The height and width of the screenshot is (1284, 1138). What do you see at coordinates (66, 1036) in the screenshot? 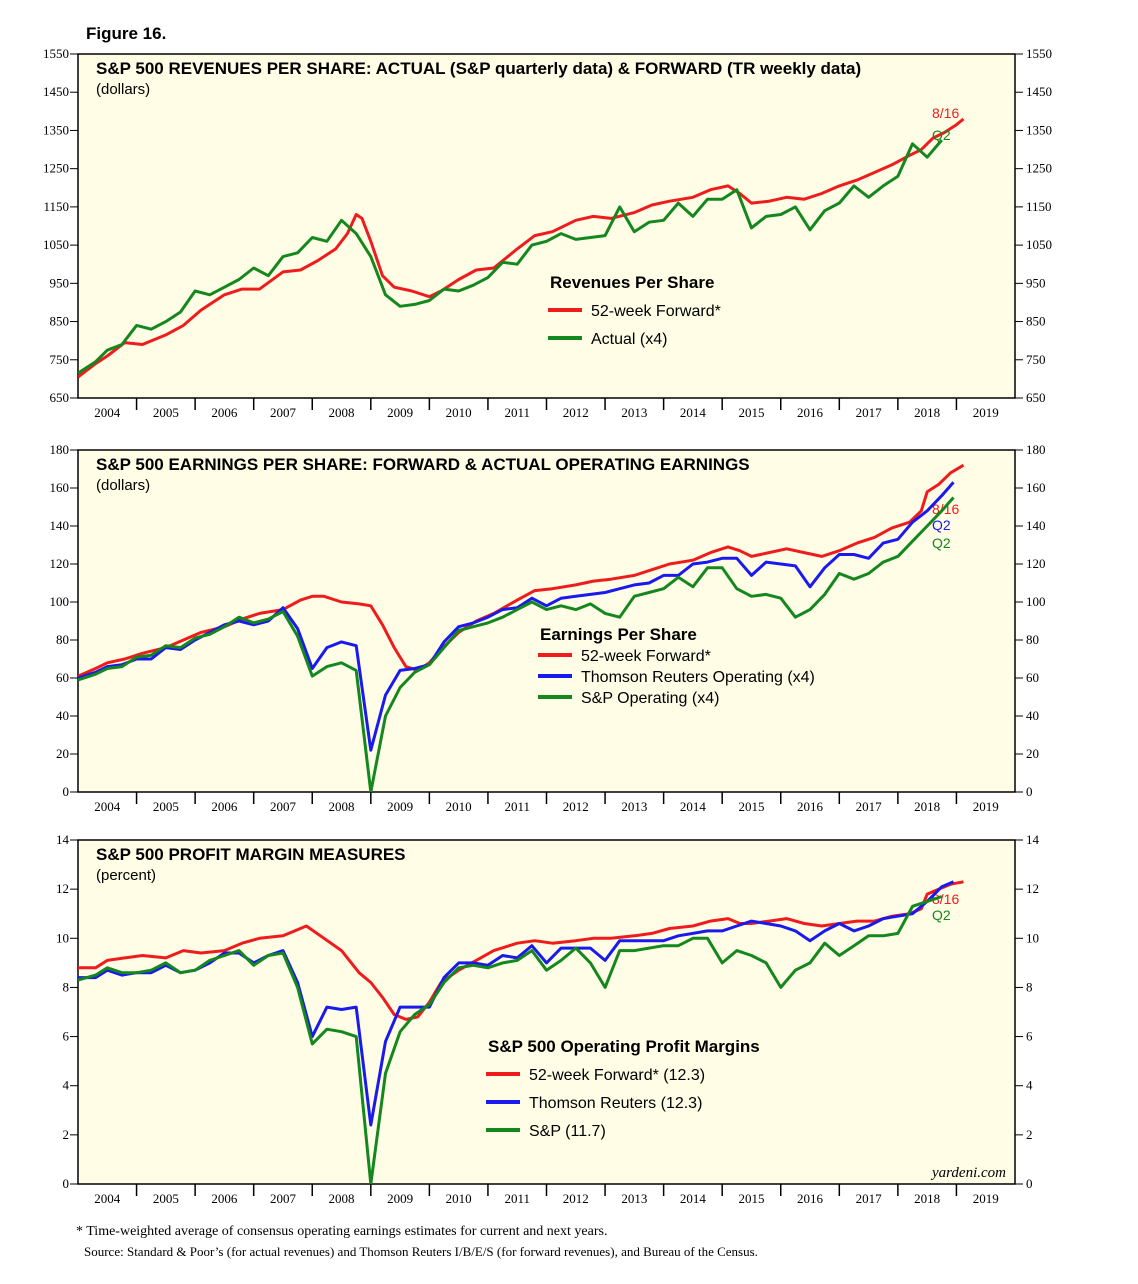
I see `y-tick-label-left: 6` at bounding box center [66, 1036].